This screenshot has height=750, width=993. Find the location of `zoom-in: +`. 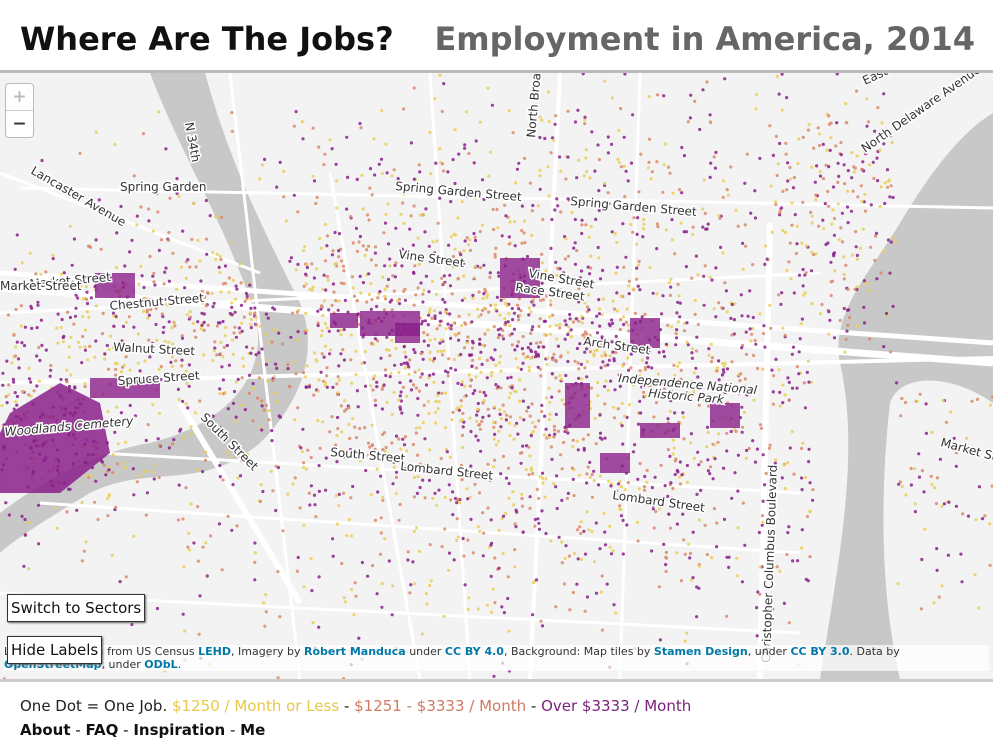

zoom-in: + is located at coordinates (19, 97).